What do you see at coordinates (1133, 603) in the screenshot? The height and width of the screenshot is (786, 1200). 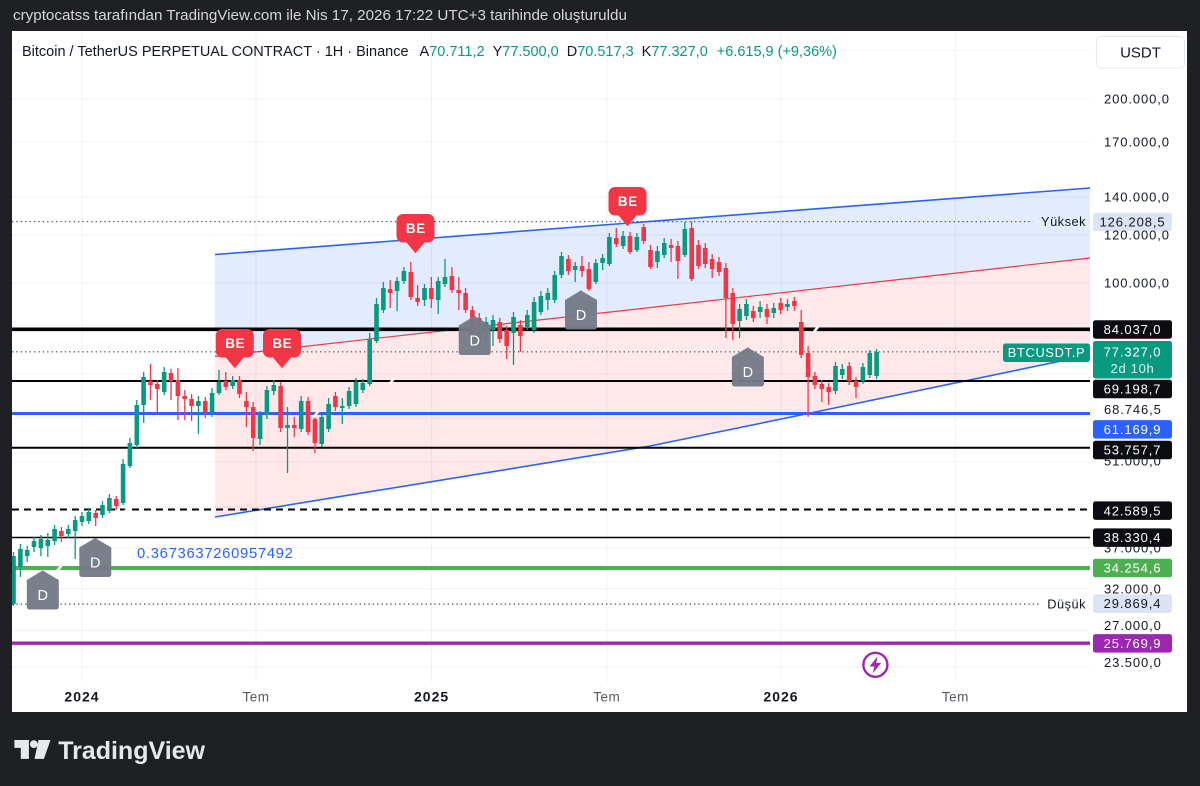 I see `svg-text: 29.869,4` at bounding box center [1133, 603].